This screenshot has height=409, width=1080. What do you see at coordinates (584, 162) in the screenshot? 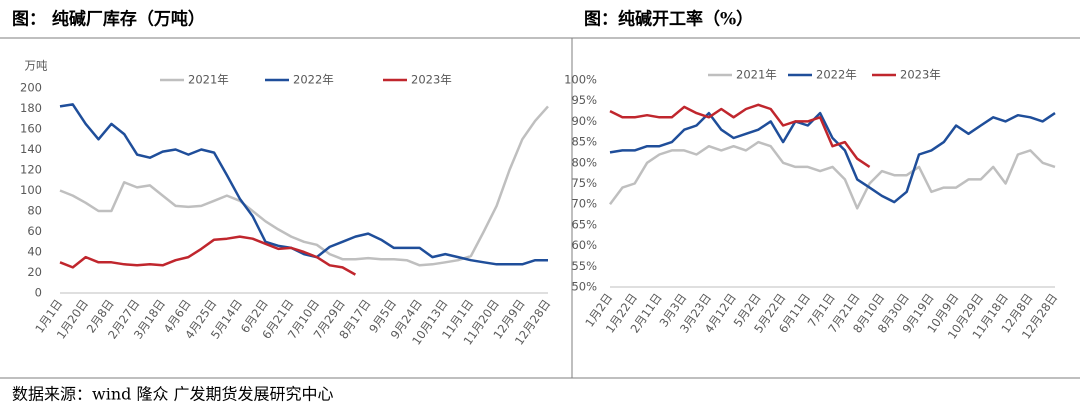
I see `y-tick-label: 80%` at bounding box center [584, 162].